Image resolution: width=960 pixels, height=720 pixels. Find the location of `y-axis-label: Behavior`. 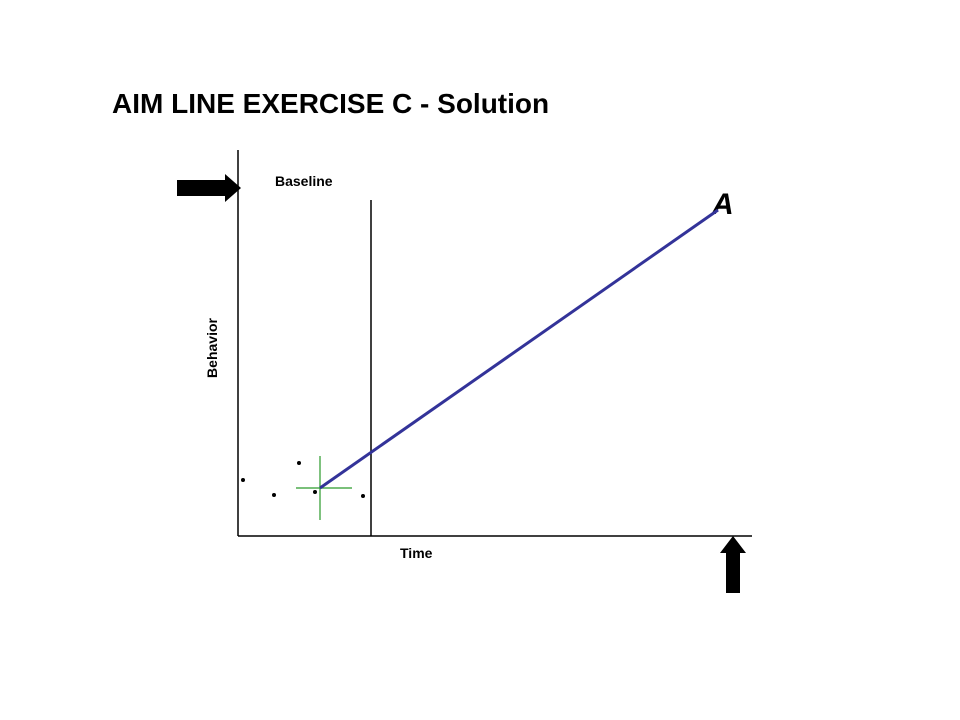

y-axis-label: Behavior is located at coordinates (212, 347).